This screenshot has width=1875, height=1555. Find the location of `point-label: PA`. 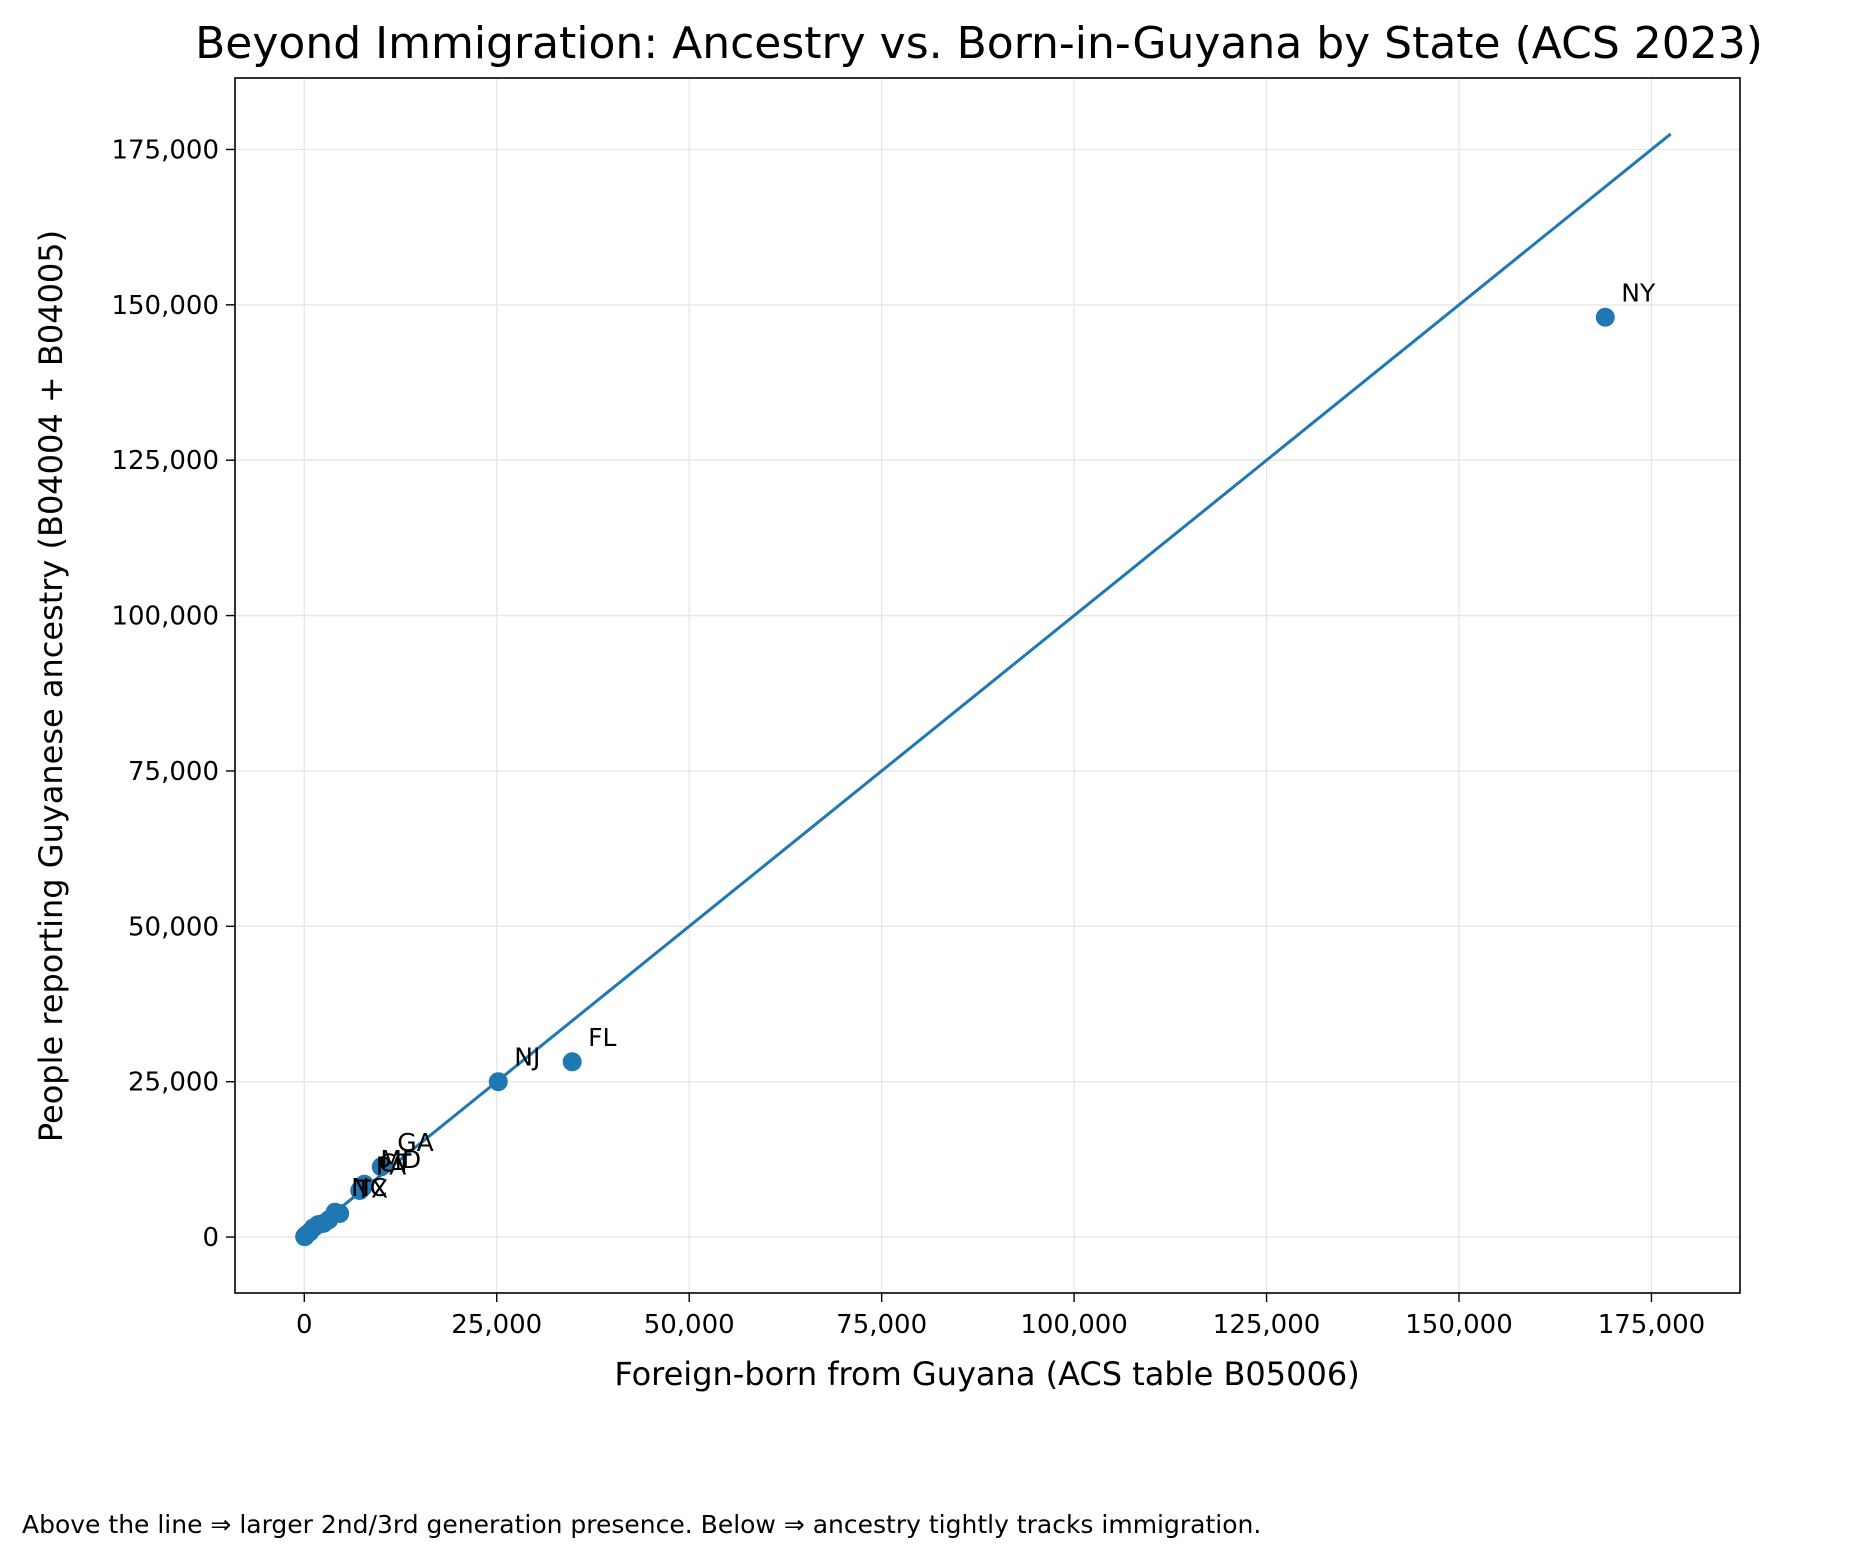

point-label: PA is located at coordinates (391, 1165).